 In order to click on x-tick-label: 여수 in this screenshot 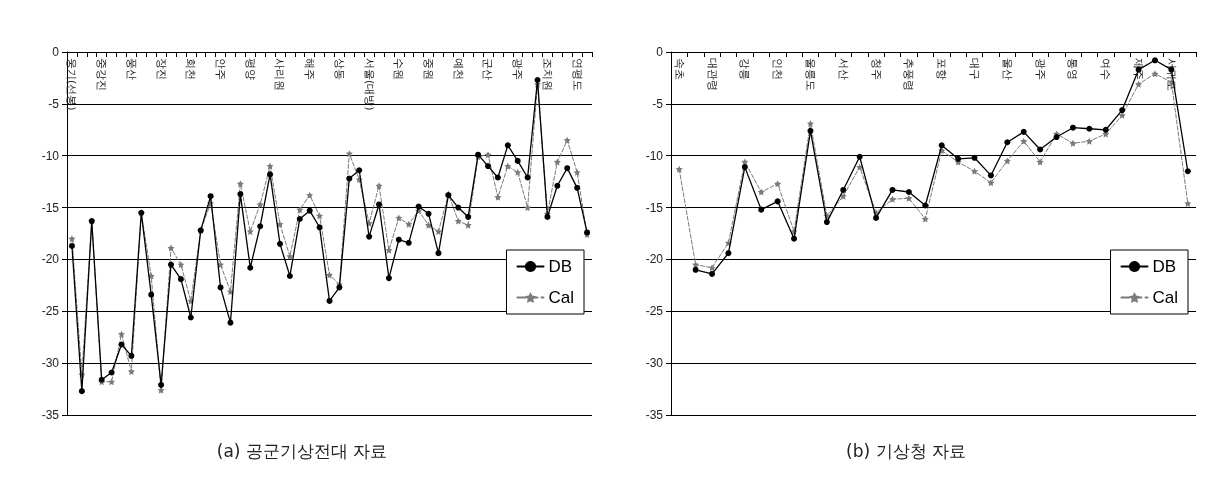, I will do `click(1106, 69)`.